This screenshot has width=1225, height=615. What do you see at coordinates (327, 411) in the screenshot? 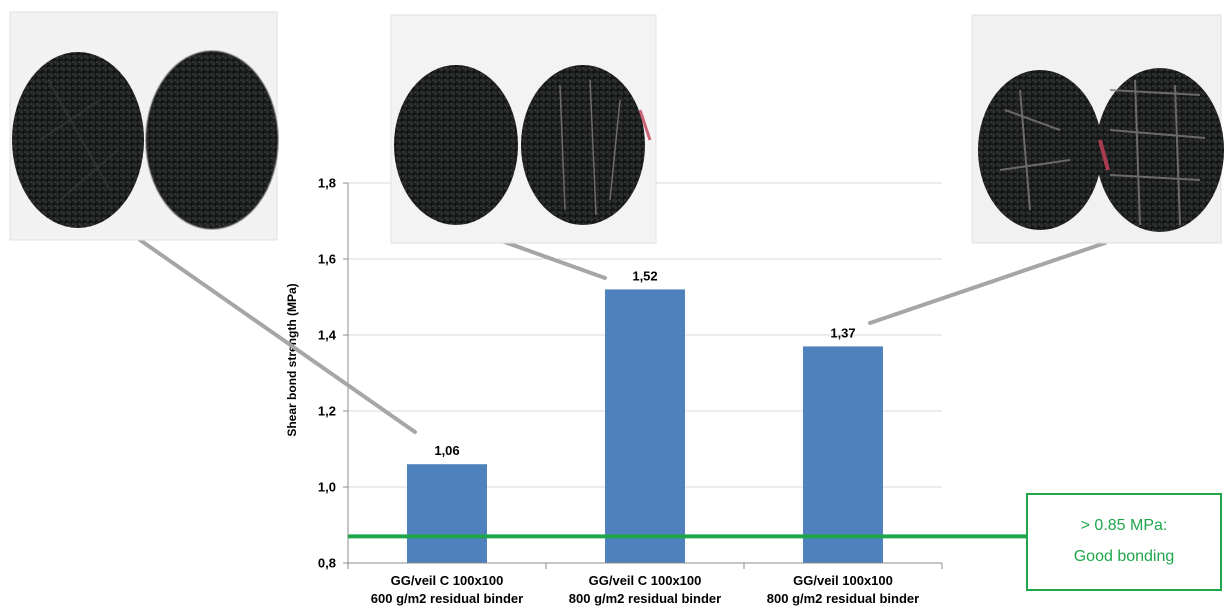
I see `y-tick-label: 1,2` at bounding box center [327, 411].